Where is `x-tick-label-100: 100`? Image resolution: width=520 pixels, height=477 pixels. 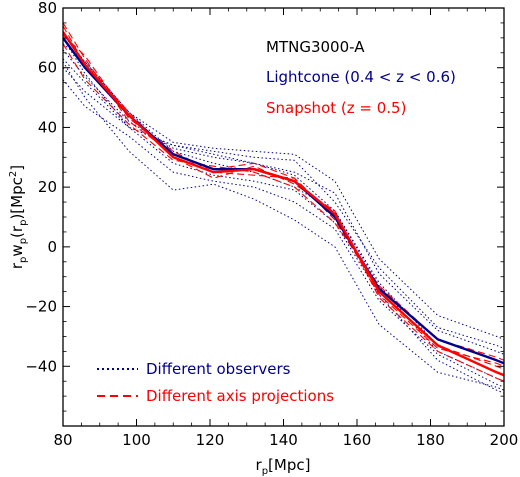
x-tick-label-100: 100 is located at coordinates (136, 440).